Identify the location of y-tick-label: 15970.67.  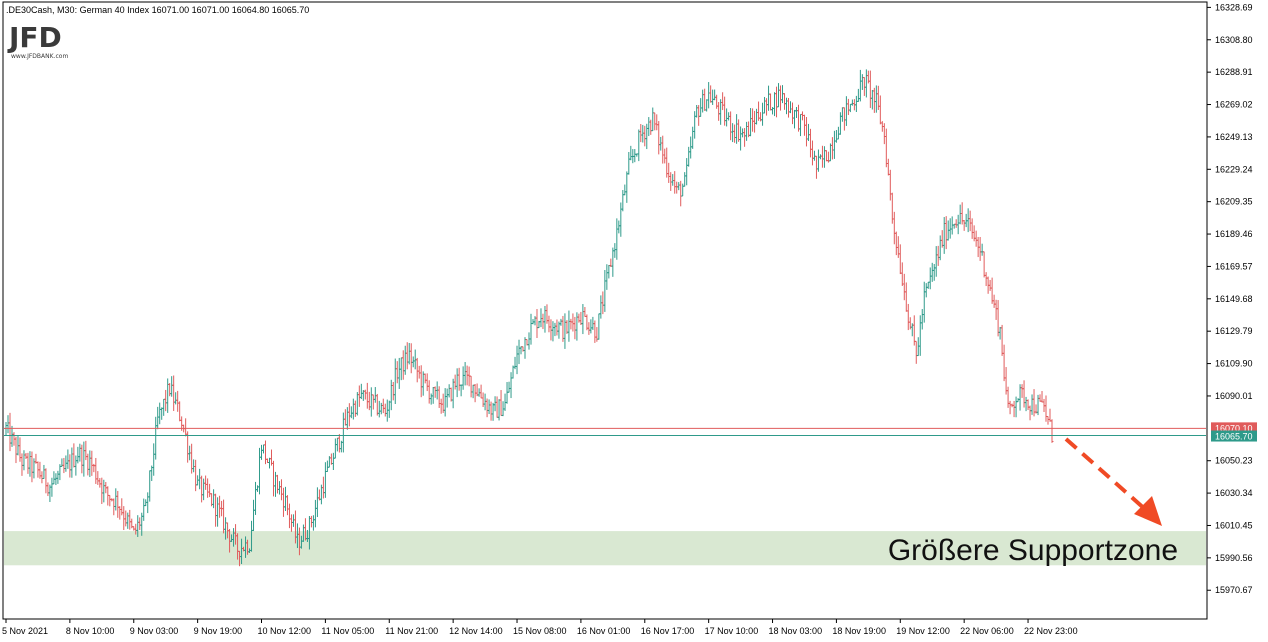
(1234, 590).